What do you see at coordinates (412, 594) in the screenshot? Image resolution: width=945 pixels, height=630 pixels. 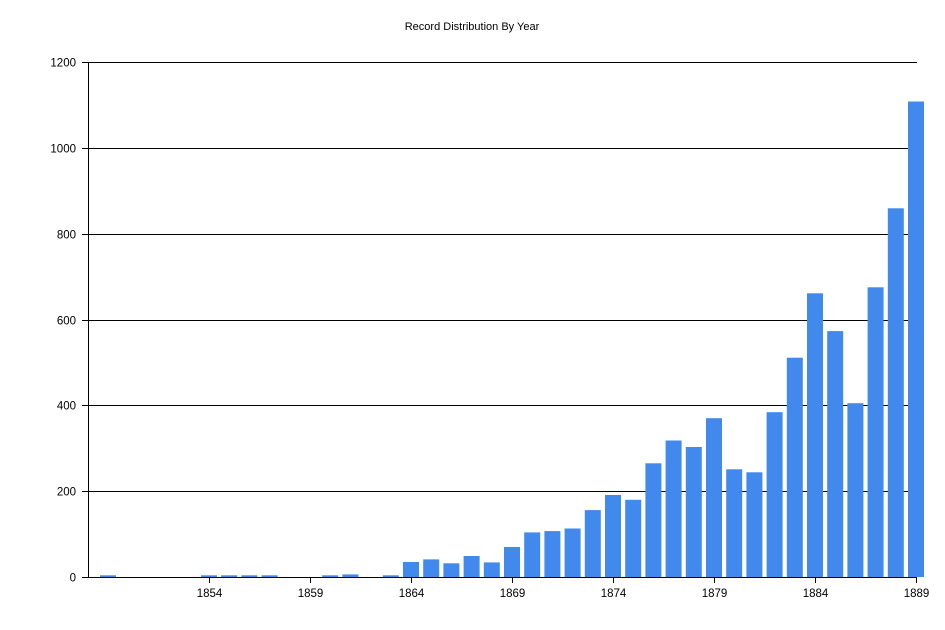 I see `x-tick-label: 1864` at bounding box center [412, 594].